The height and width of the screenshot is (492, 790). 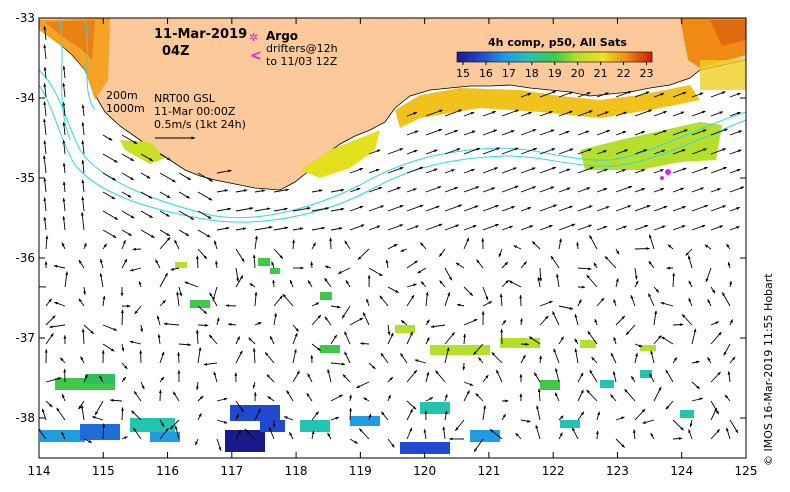 What do you see at coordinates (651, 146) in the screenshot?
I see `sst-patch-east-shelf` at bounding box center [651, 146].